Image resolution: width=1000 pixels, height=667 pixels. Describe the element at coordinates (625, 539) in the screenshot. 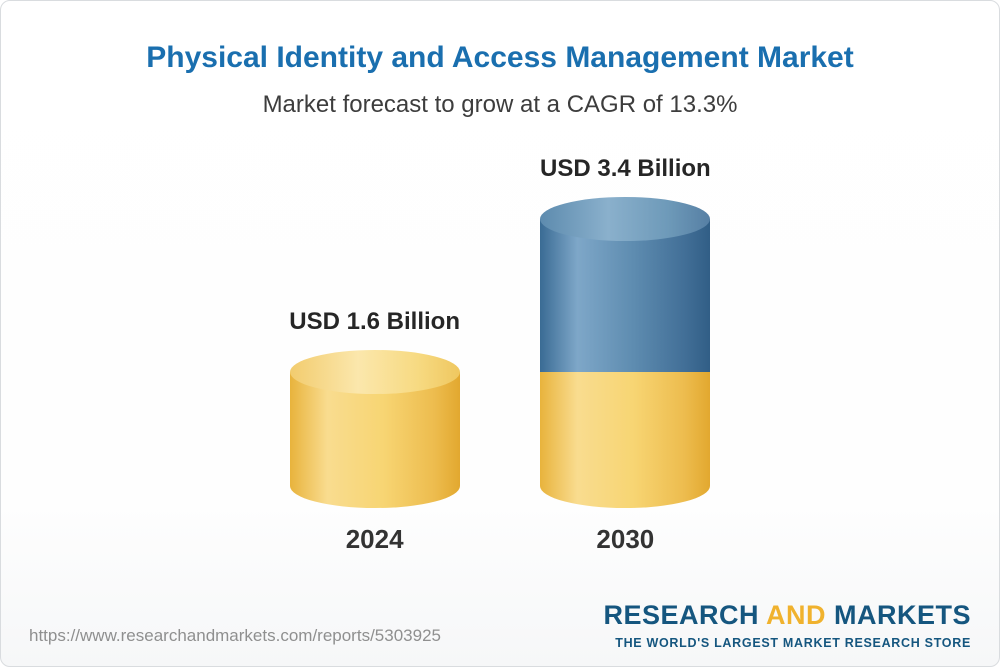

I see `year-label-2030: 2030` at that location.